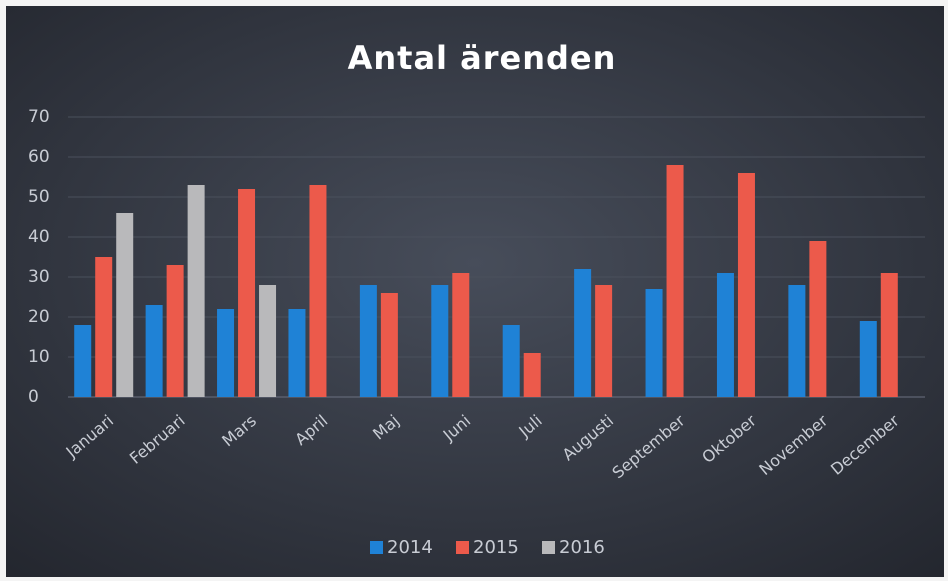  Describe the element at coordinates (496, 547) in the screenshot. I see `legend-label: 2015` at that location.